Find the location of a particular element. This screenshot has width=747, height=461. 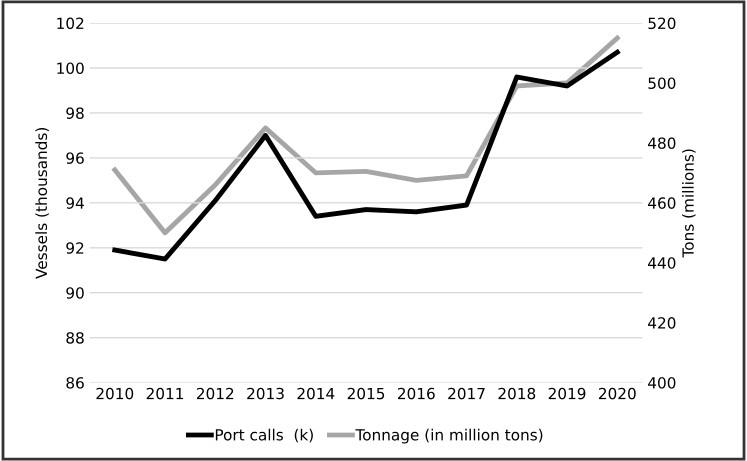

x-tick-label: 2018 is located at coordinates (517, 394).